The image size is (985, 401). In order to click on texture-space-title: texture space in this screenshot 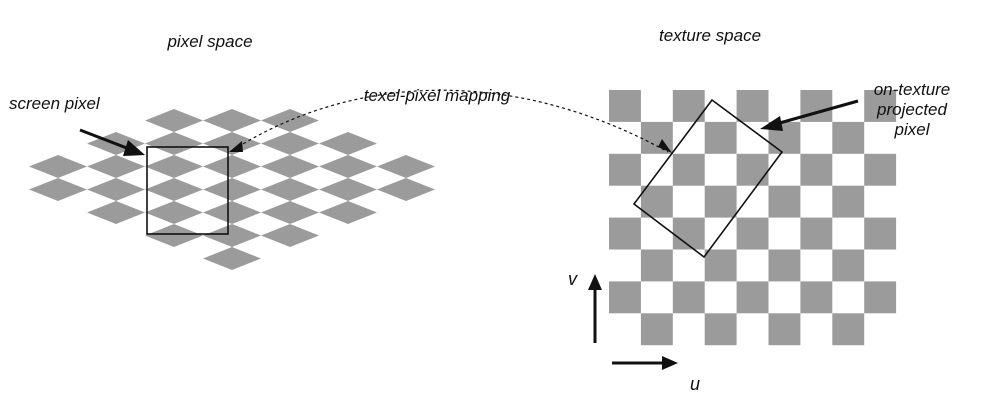, I will do `click(710, 35)`.